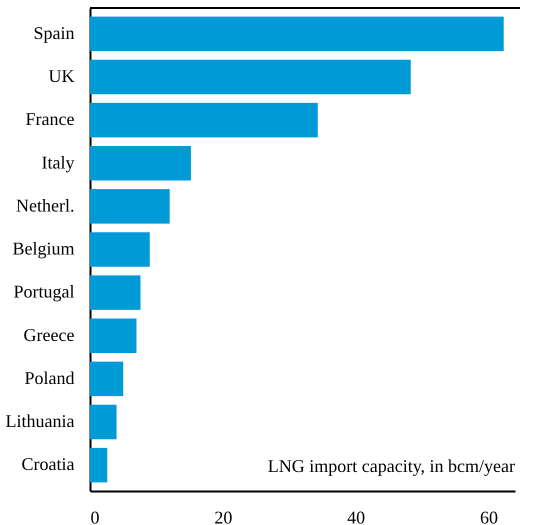 The height and width of the screenshot is (525, 547). I want to click on annotation: LNG import capacity, in bcm/year, so click(391, 466).